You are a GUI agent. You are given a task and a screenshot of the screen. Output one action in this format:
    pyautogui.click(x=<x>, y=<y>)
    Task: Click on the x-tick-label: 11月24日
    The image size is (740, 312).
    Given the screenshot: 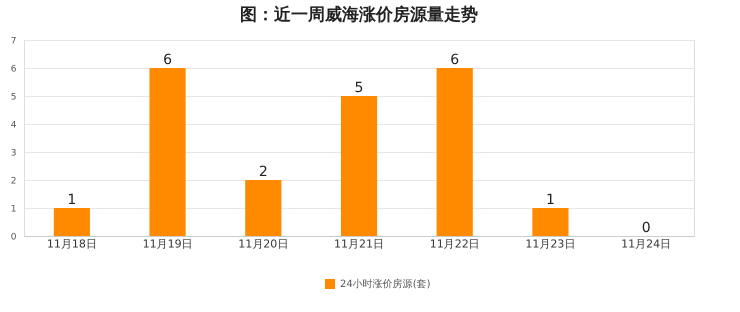 What is the action you would take?
    pyautogui.click(x=646, y=244)
    